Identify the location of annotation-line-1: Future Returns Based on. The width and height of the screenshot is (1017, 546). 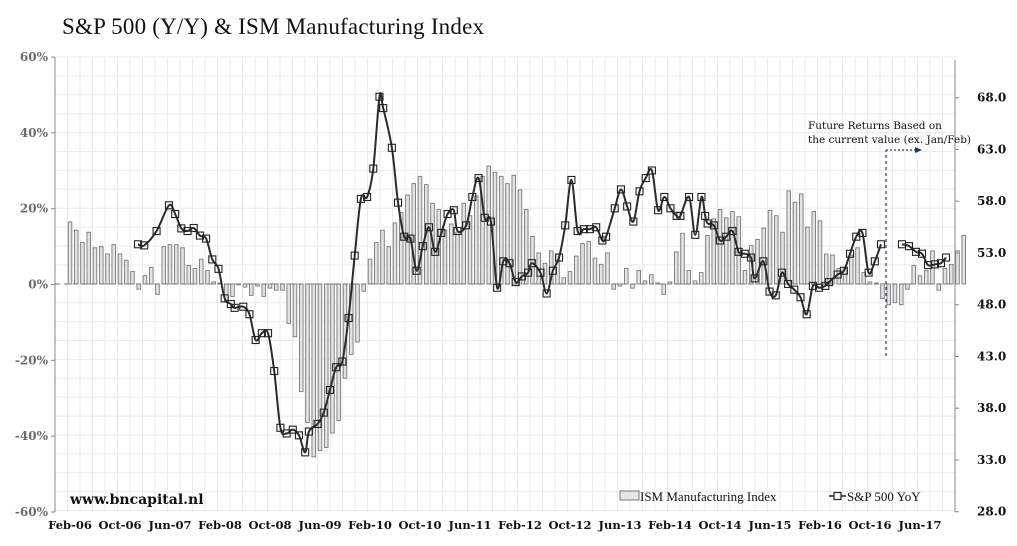
(875, 126).